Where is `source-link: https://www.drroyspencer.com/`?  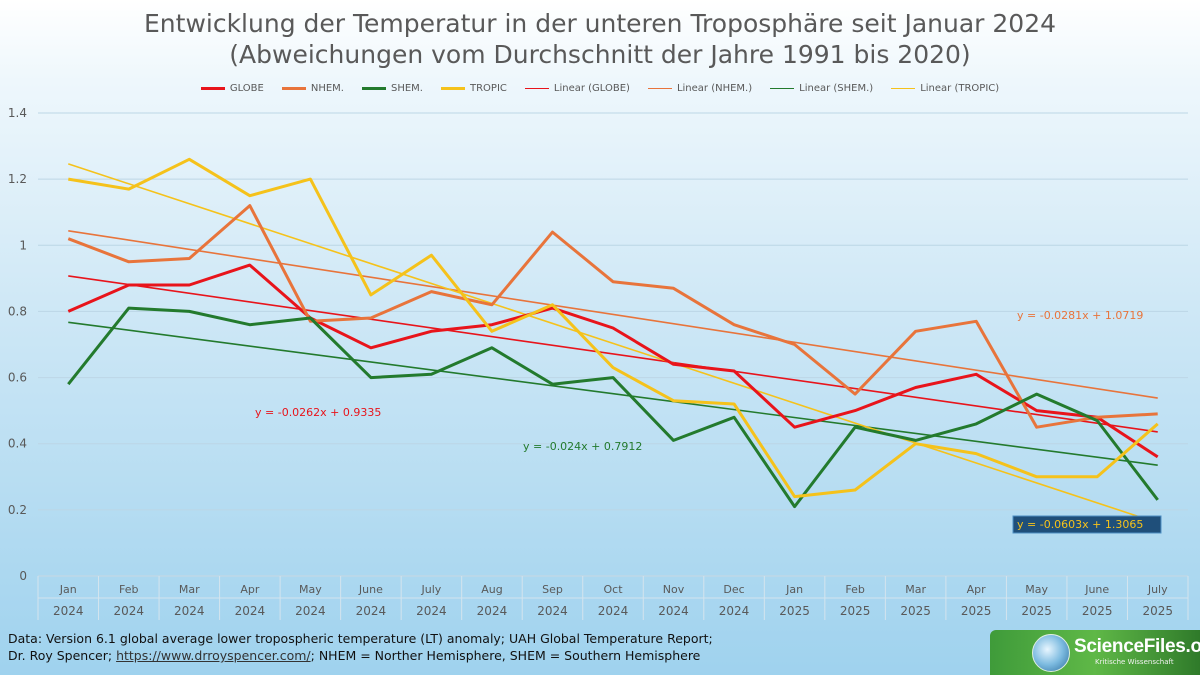
source-link: https://www.drroyspencer.com/ is located at coordinates (213, 655).